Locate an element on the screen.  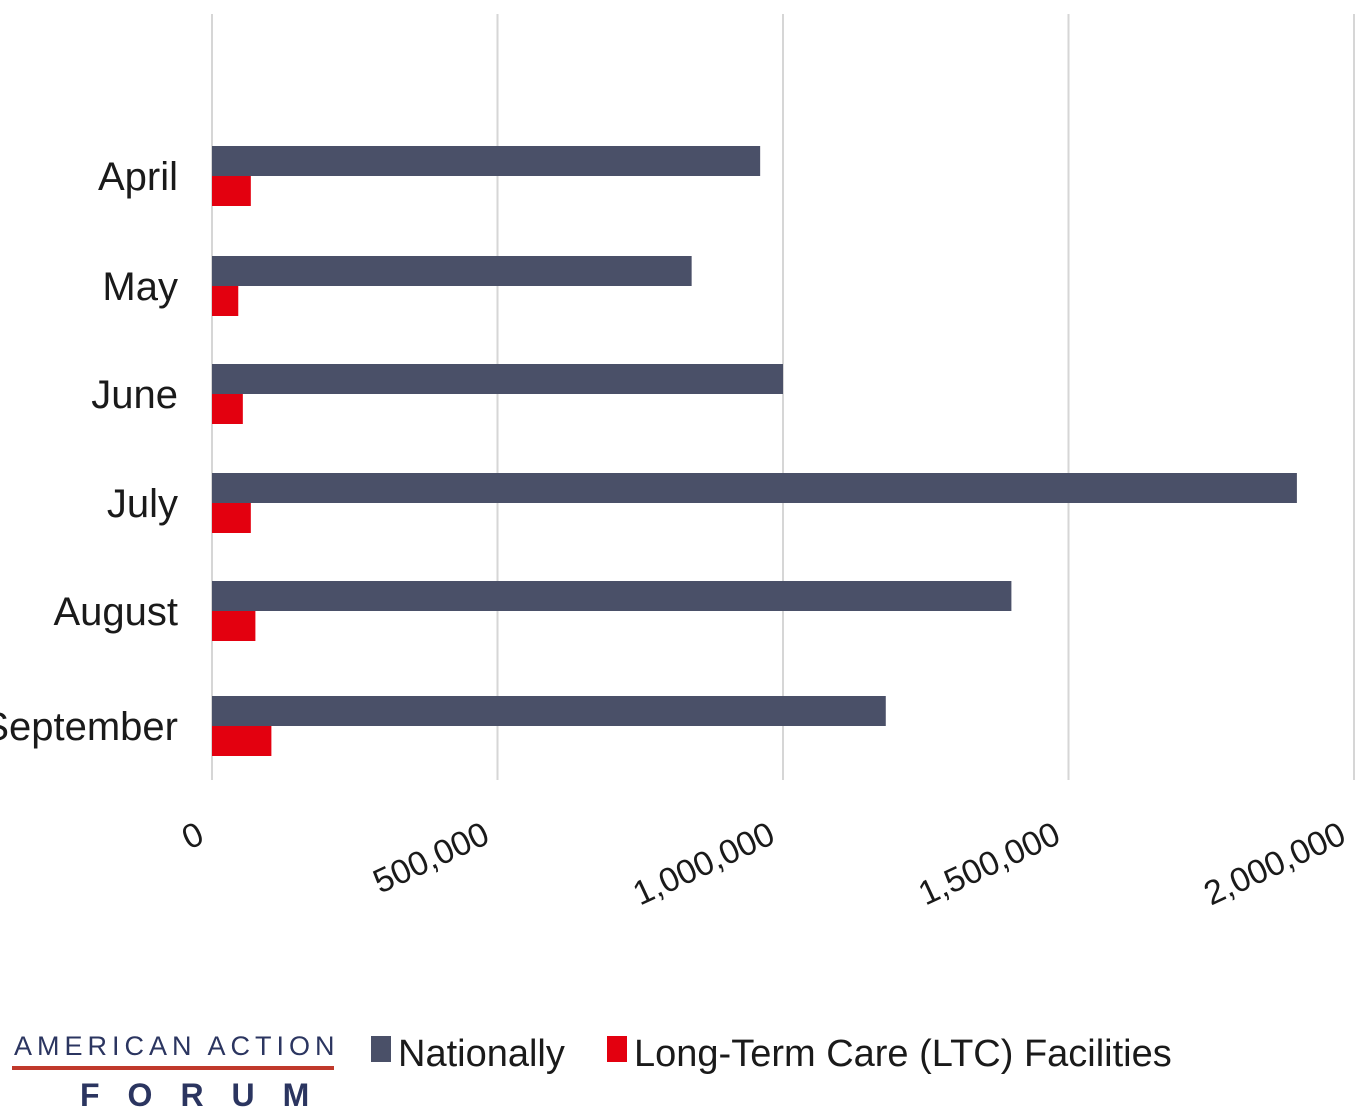
x-tick-label-0: 0 is located at coordinates (192, 836).